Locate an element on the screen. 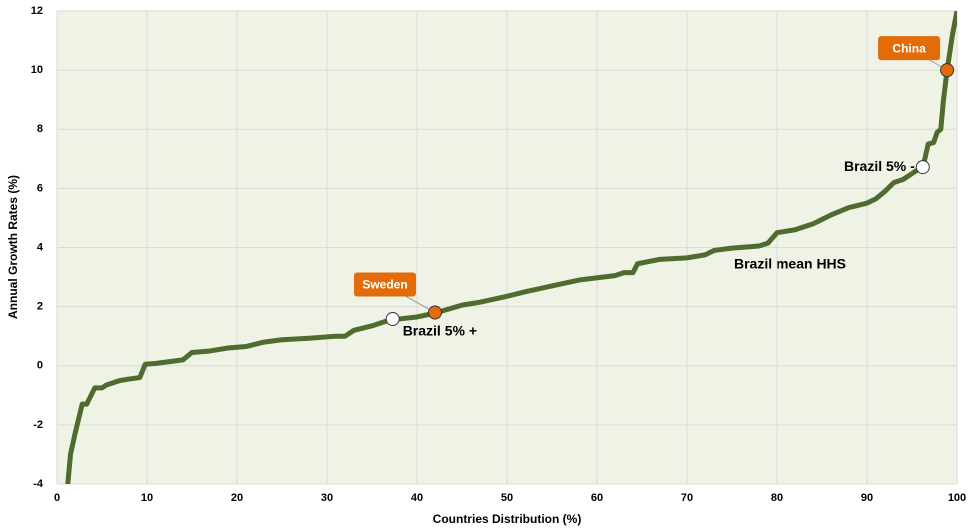 This screenshot has width=969, height=532. x-tick-label: 10 is located at coordinates (147, 498).